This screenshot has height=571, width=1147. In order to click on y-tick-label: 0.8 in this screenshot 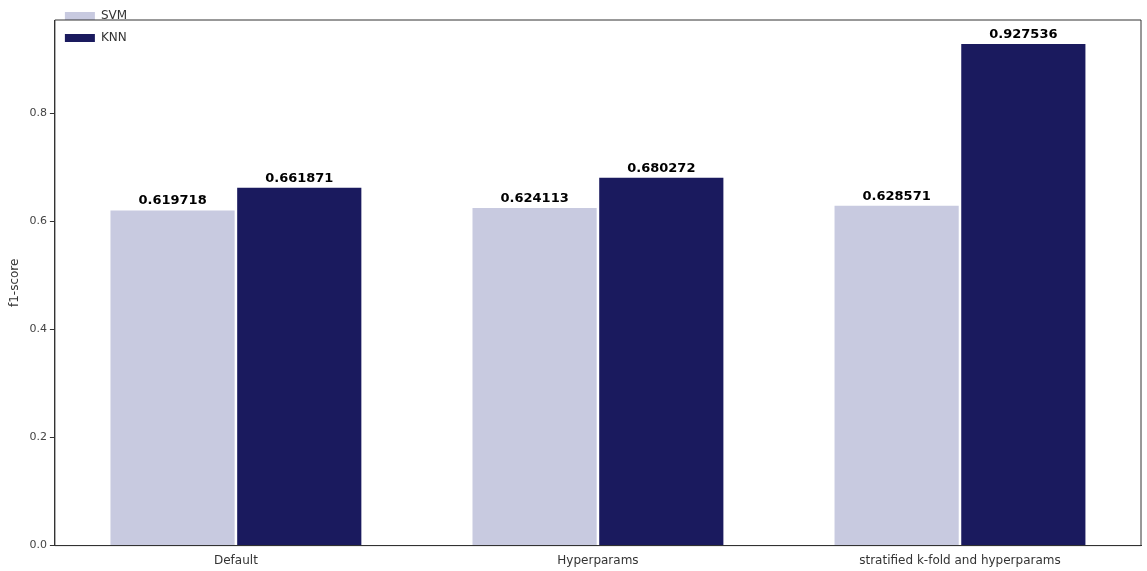, I will do `click(38, 112)`.